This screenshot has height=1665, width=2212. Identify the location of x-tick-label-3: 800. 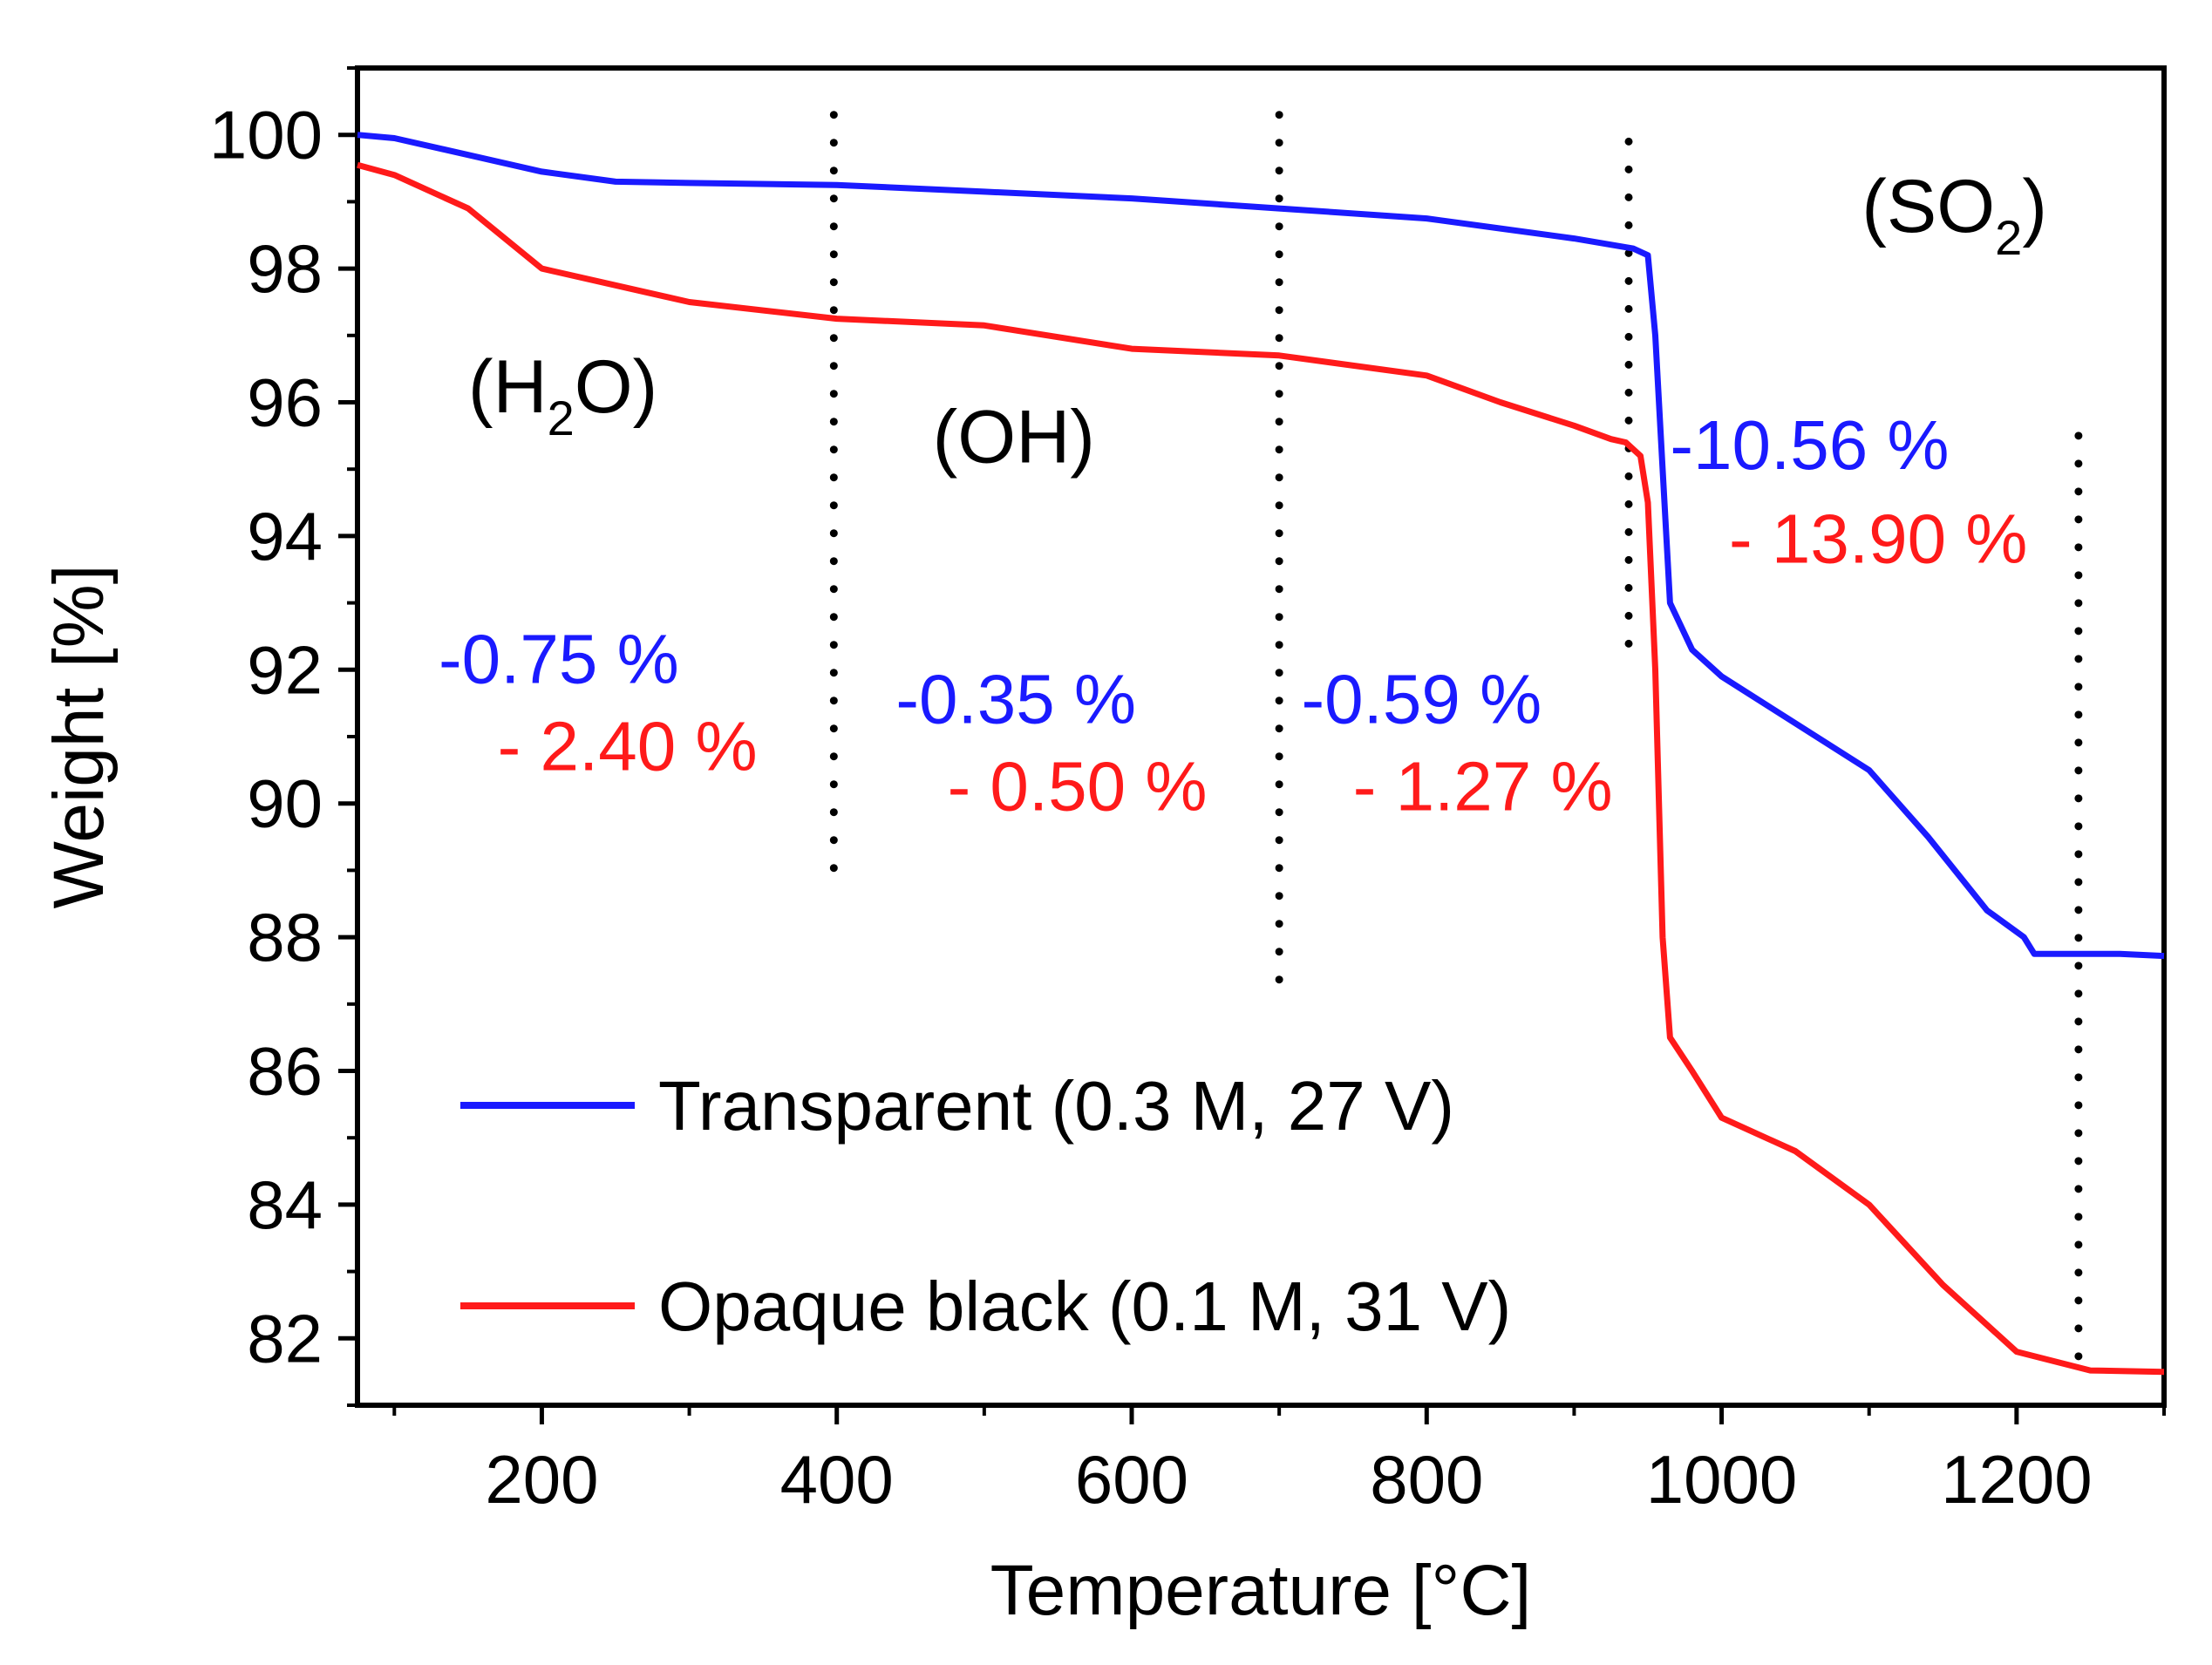
(1426, 1479).